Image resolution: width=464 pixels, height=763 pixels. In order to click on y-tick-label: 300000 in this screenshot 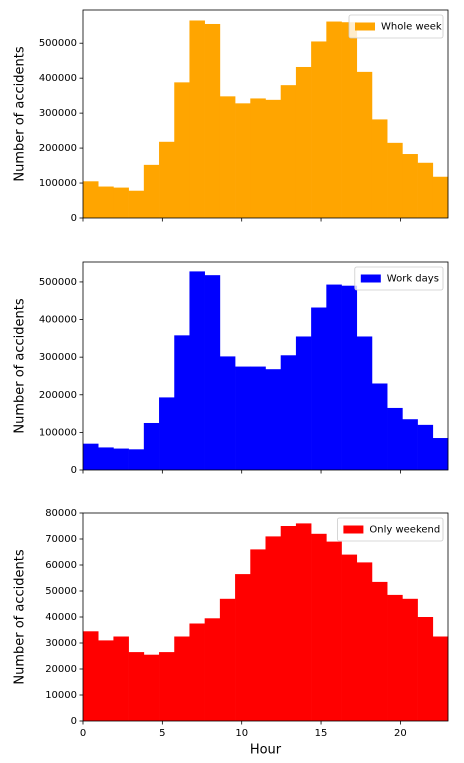, I will do `click(58, 113)`.